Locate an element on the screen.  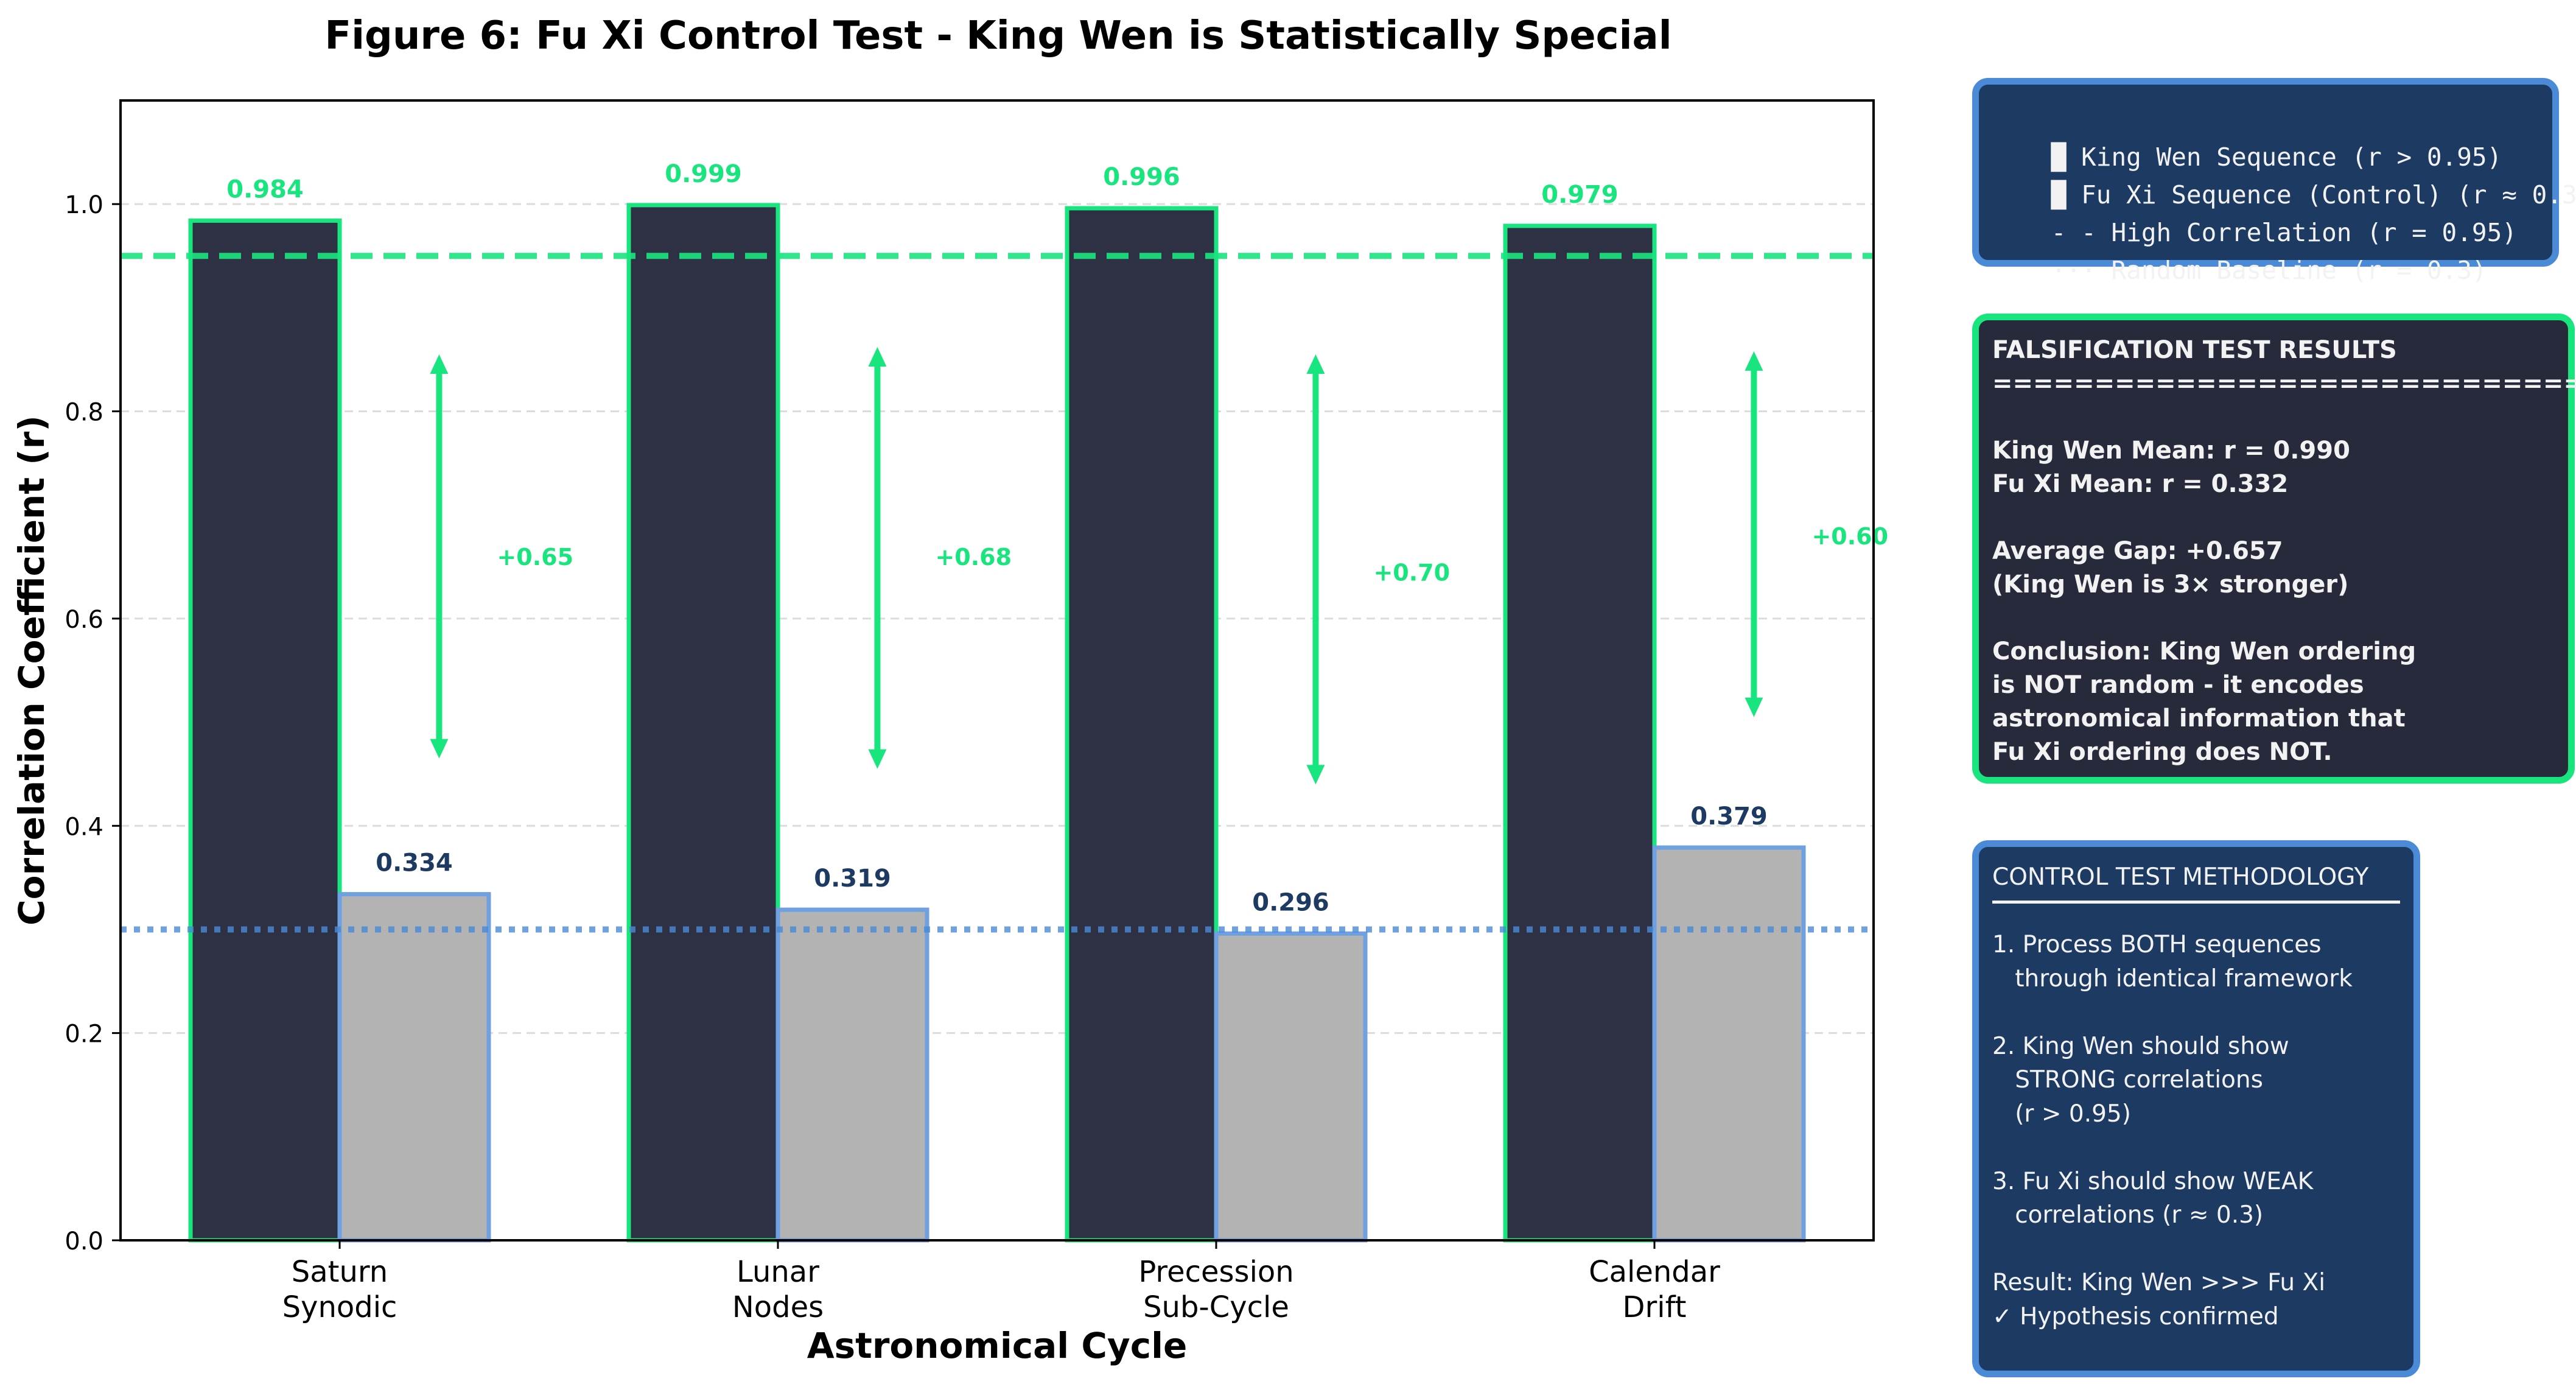
x-tick-label: Lunar Nodes is located at coordinates (778, 1289).